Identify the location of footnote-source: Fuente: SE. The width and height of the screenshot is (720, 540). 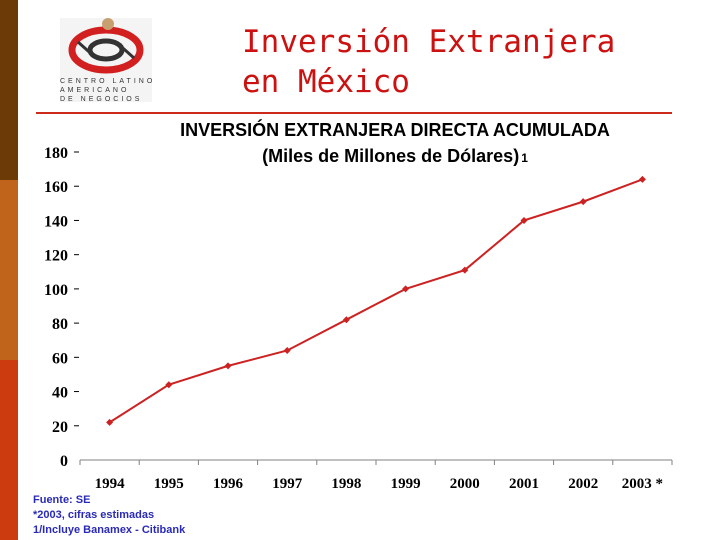
(62, 500).